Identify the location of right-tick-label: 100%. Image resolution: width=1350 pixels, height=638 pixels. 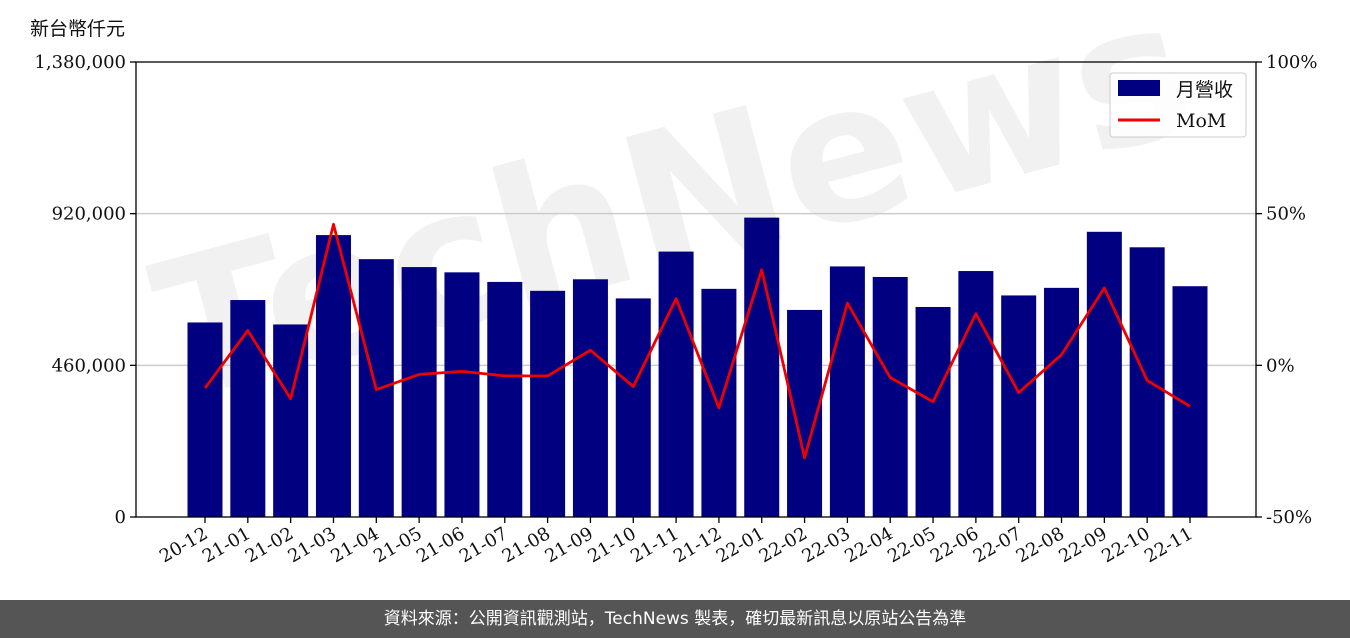
(1291, 62).